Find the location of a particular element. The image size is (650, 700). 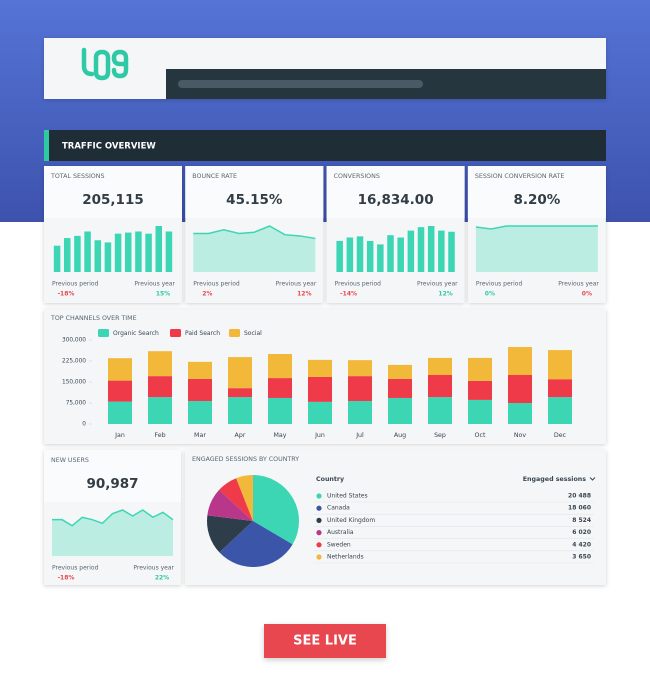

x-tick-label: Apr is located at coordinates (240, 435).